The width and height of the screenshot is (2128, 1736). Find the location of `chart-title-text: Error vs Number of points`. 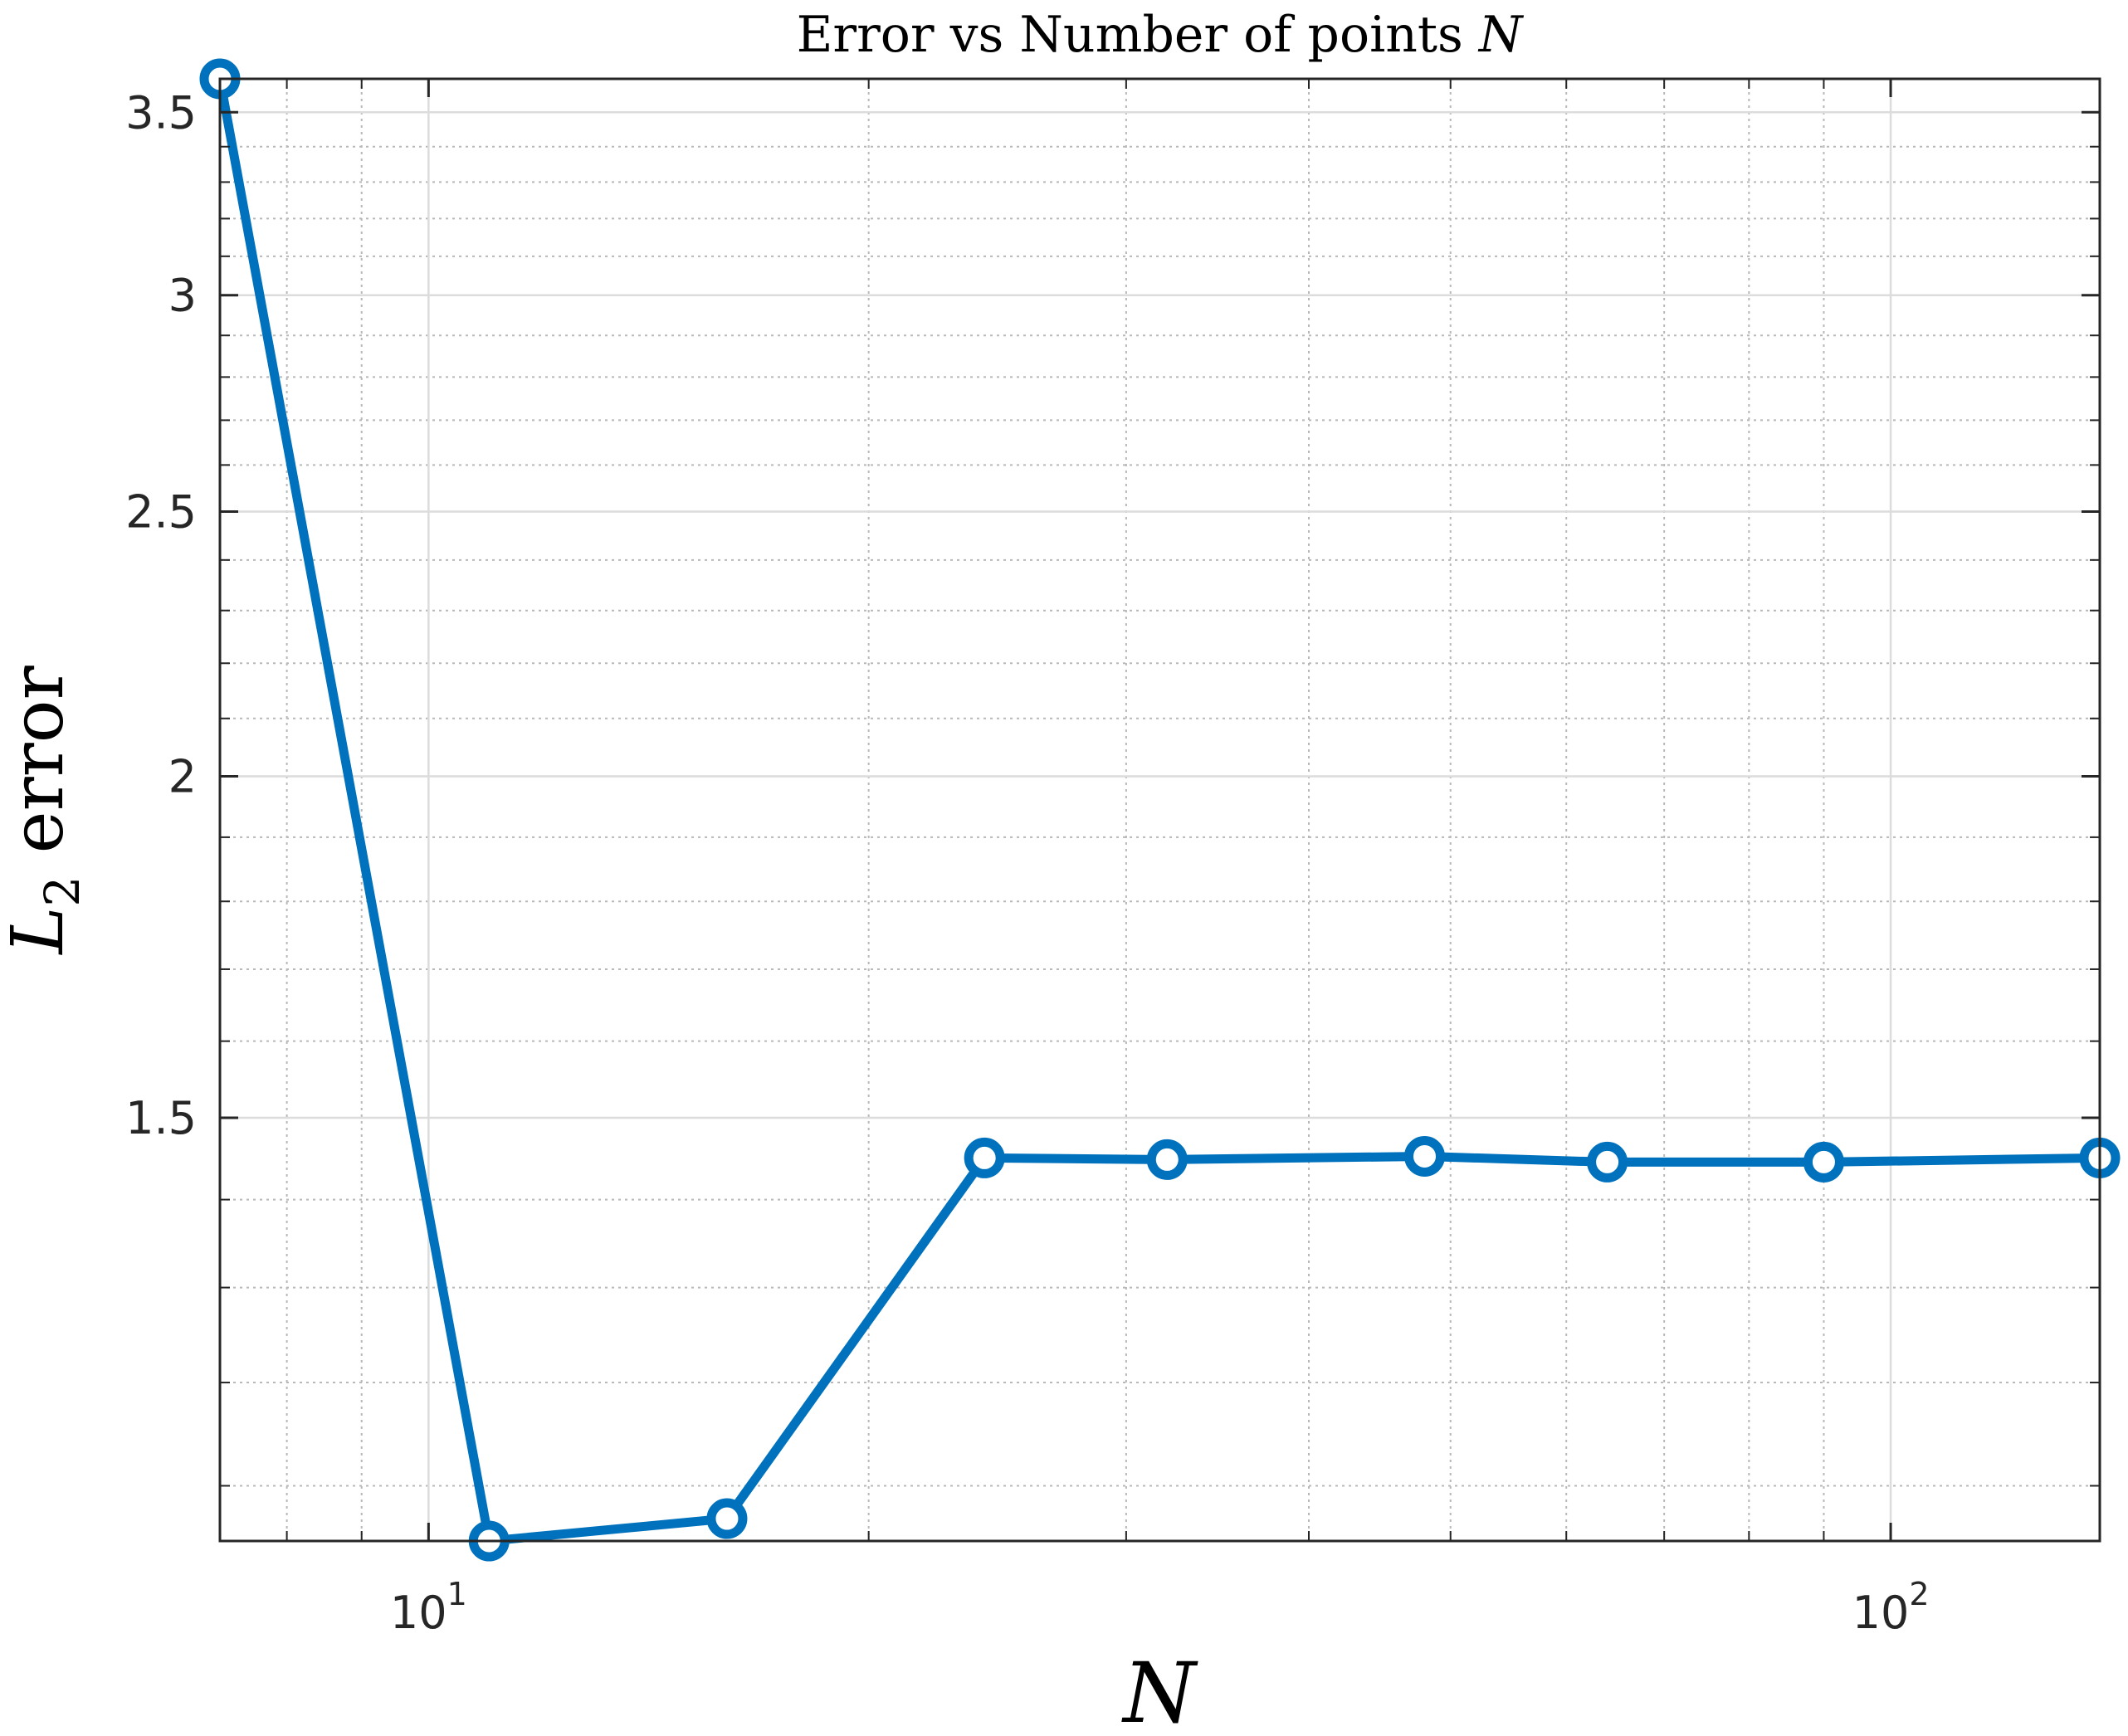

chart-title-text: Error vs Number of points is located at coordinates (1138, 35).